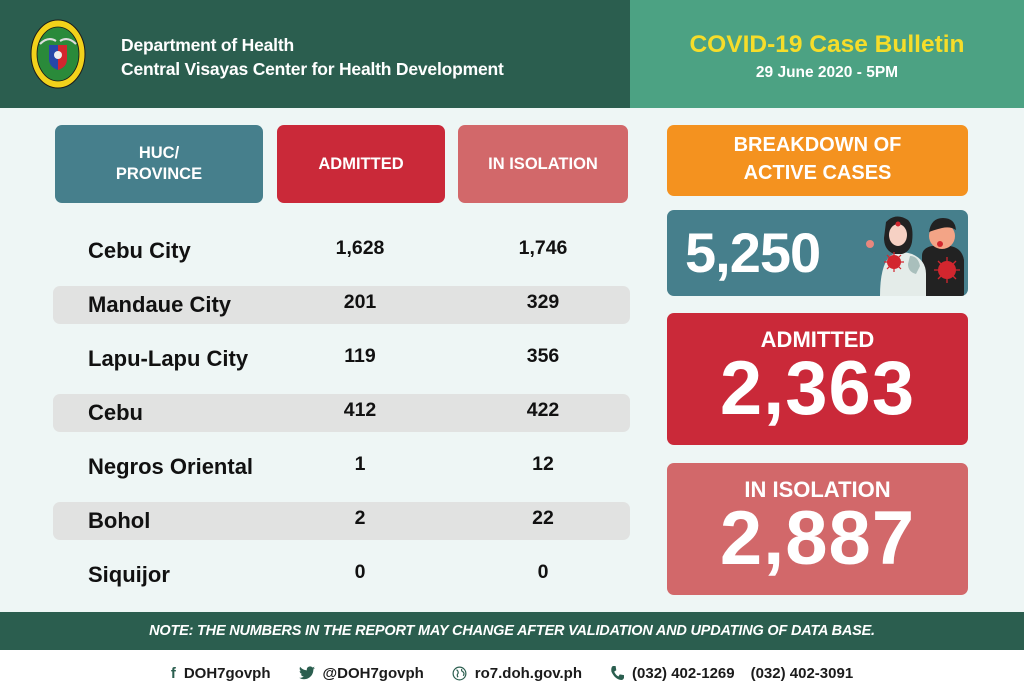 The height and width of the screenshot is (696, 1024). Describe the element at coordinates (159, 153) in the screenshot. I see `column-header-line1: HUC/` at that location.